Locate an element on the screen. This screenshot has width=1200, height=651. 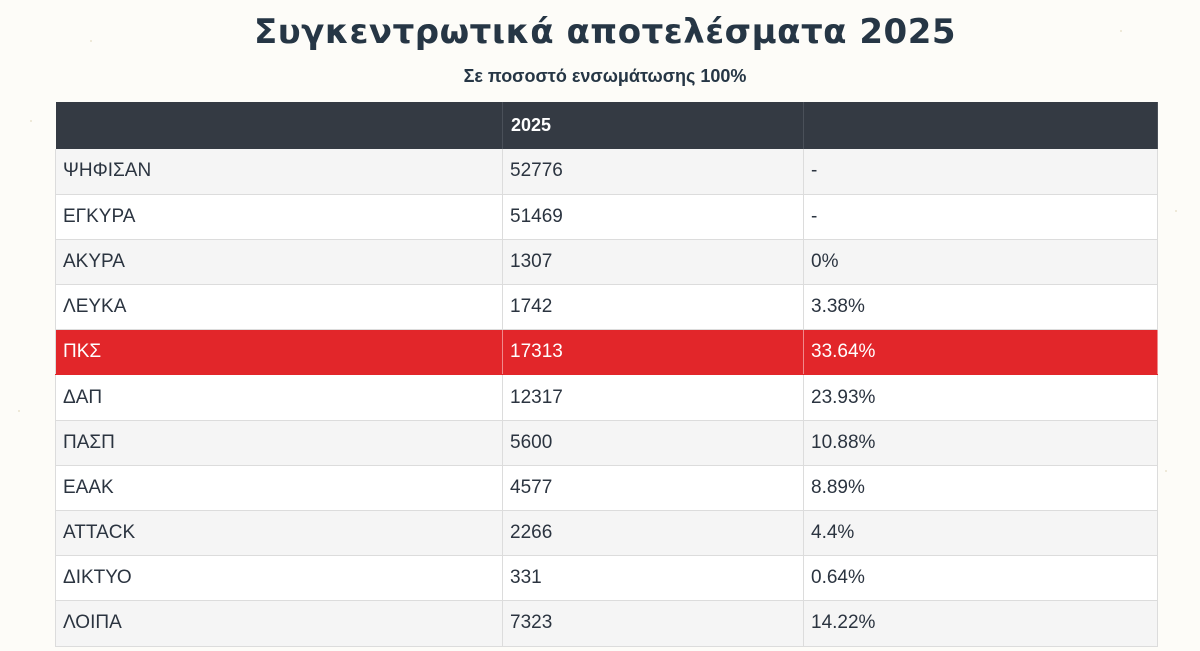
row-label: ATTACK is located at coordinates (279, 533).